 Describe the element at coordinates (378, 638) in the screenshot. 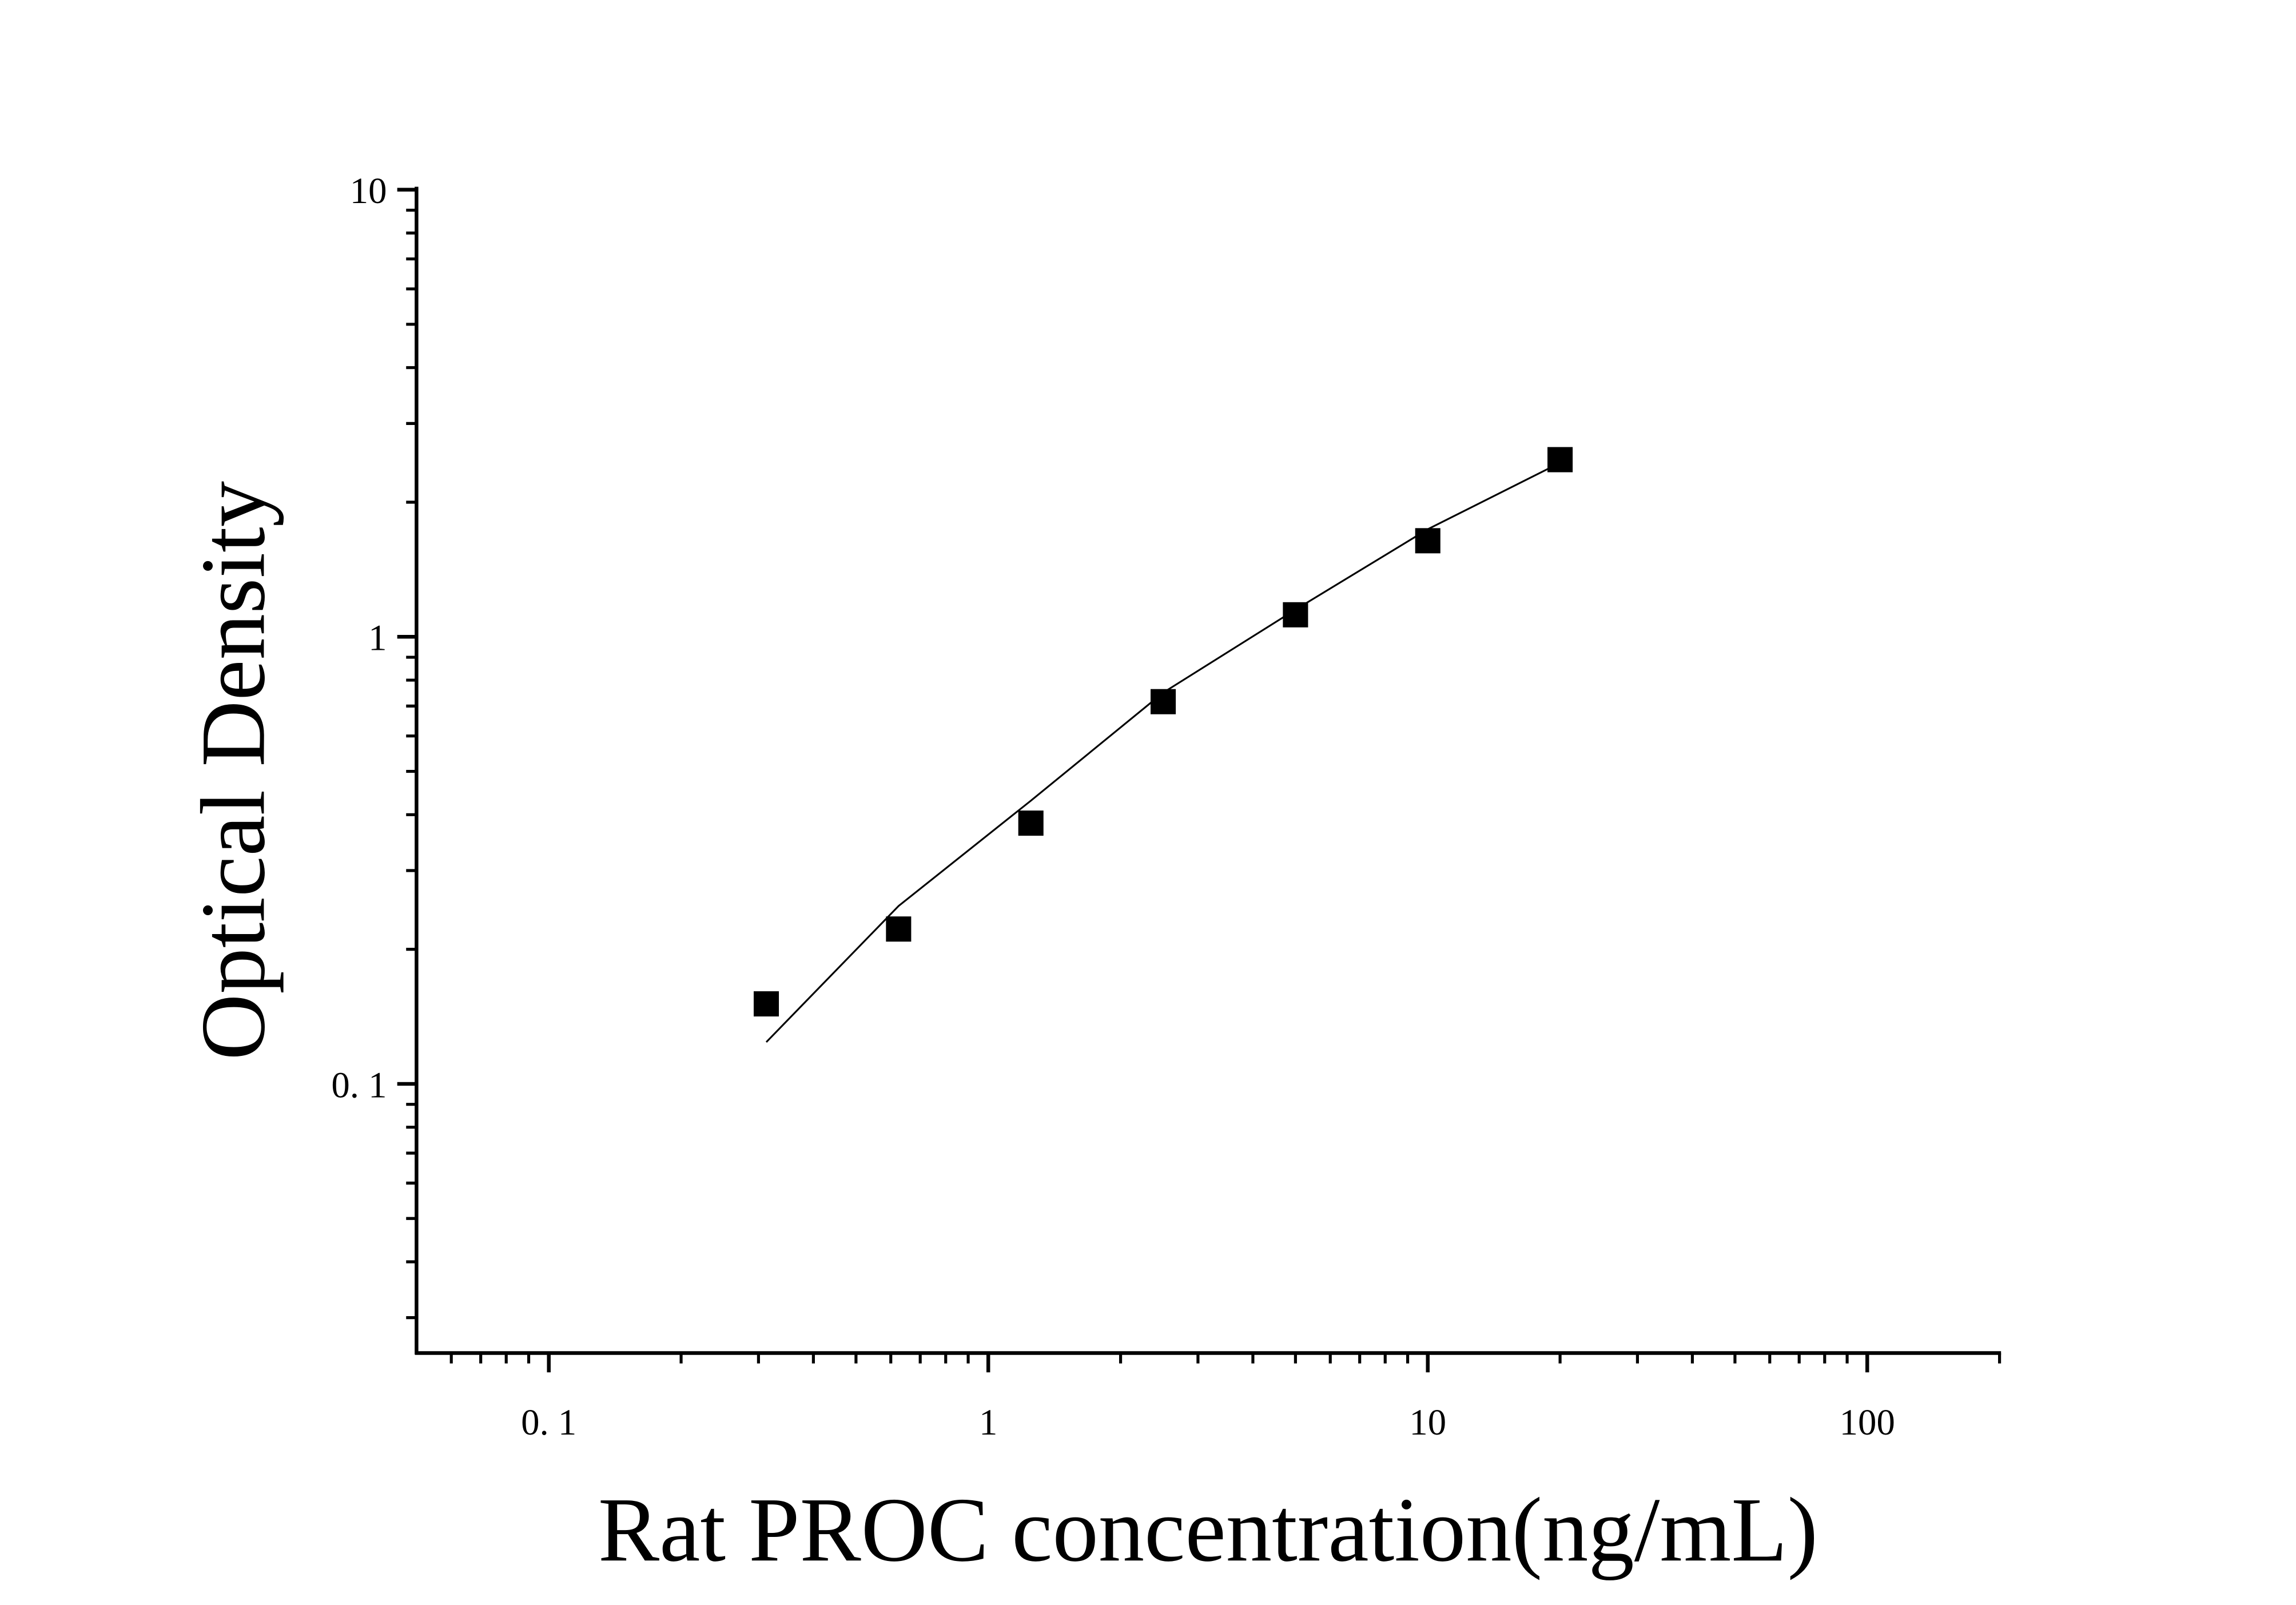

I see `y-tick-label: 1` at that location.